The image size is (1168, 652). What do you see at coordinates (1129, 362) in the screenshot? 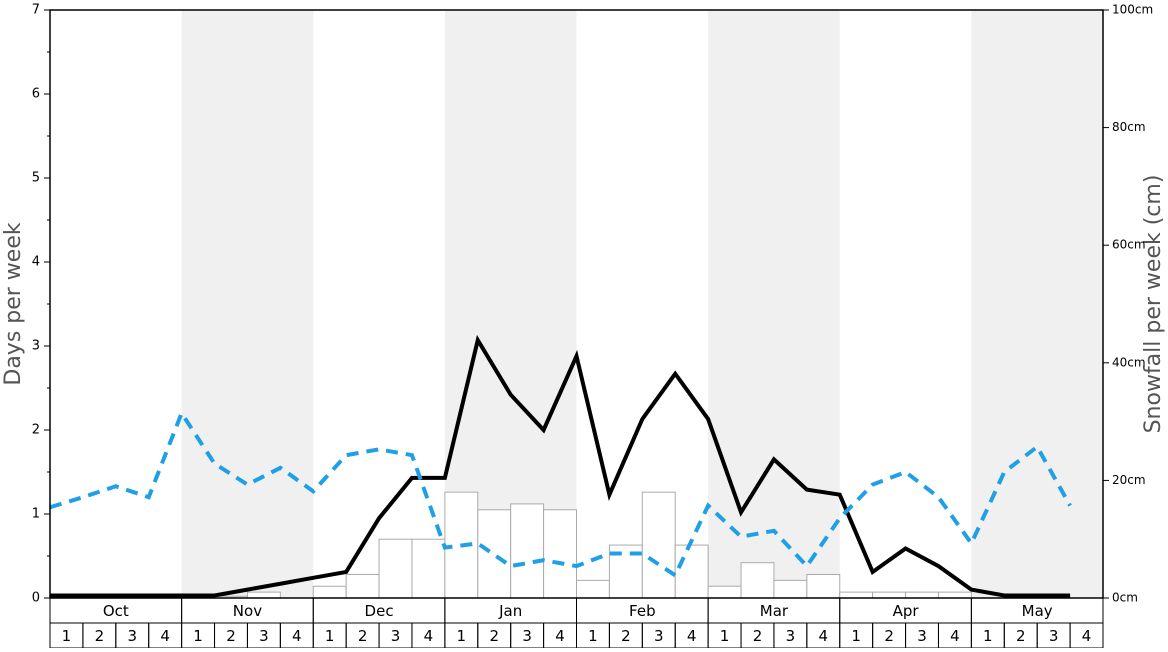
I see `y2-tick-label: 40cm` at bounding box center [1129, 362].